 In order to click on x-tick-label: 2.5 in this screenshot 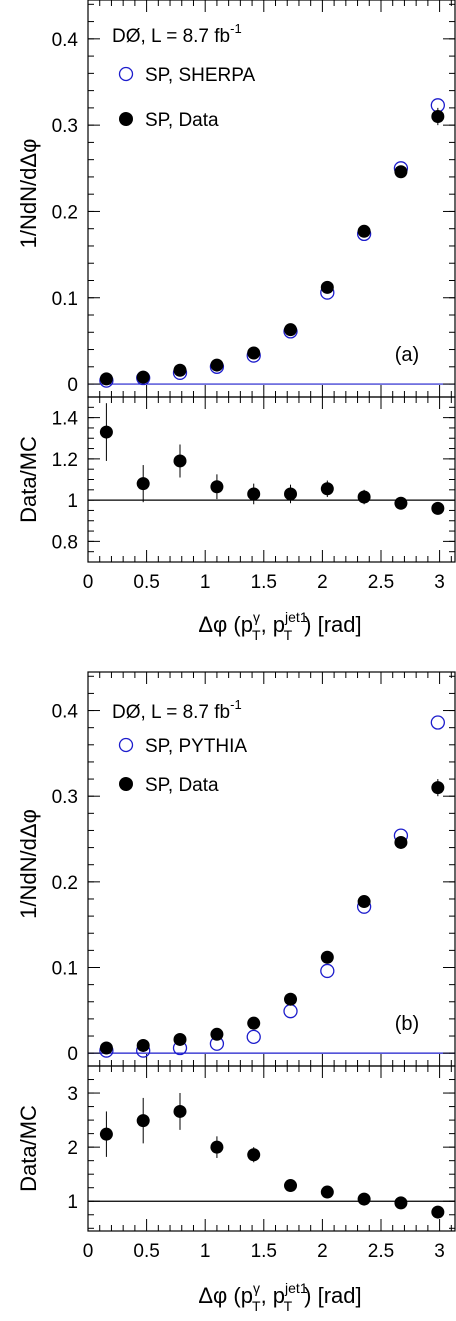, I will do `click(381, 582)`.